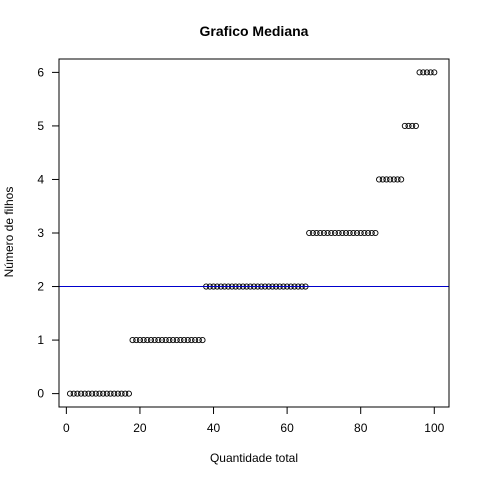 Image resolution: width=480 pixels, height=480 pixels. What do you see at coordinates (40, 233) in the screenshot?
I see `y-tick-label: 3` at bounding box center [40, 233].